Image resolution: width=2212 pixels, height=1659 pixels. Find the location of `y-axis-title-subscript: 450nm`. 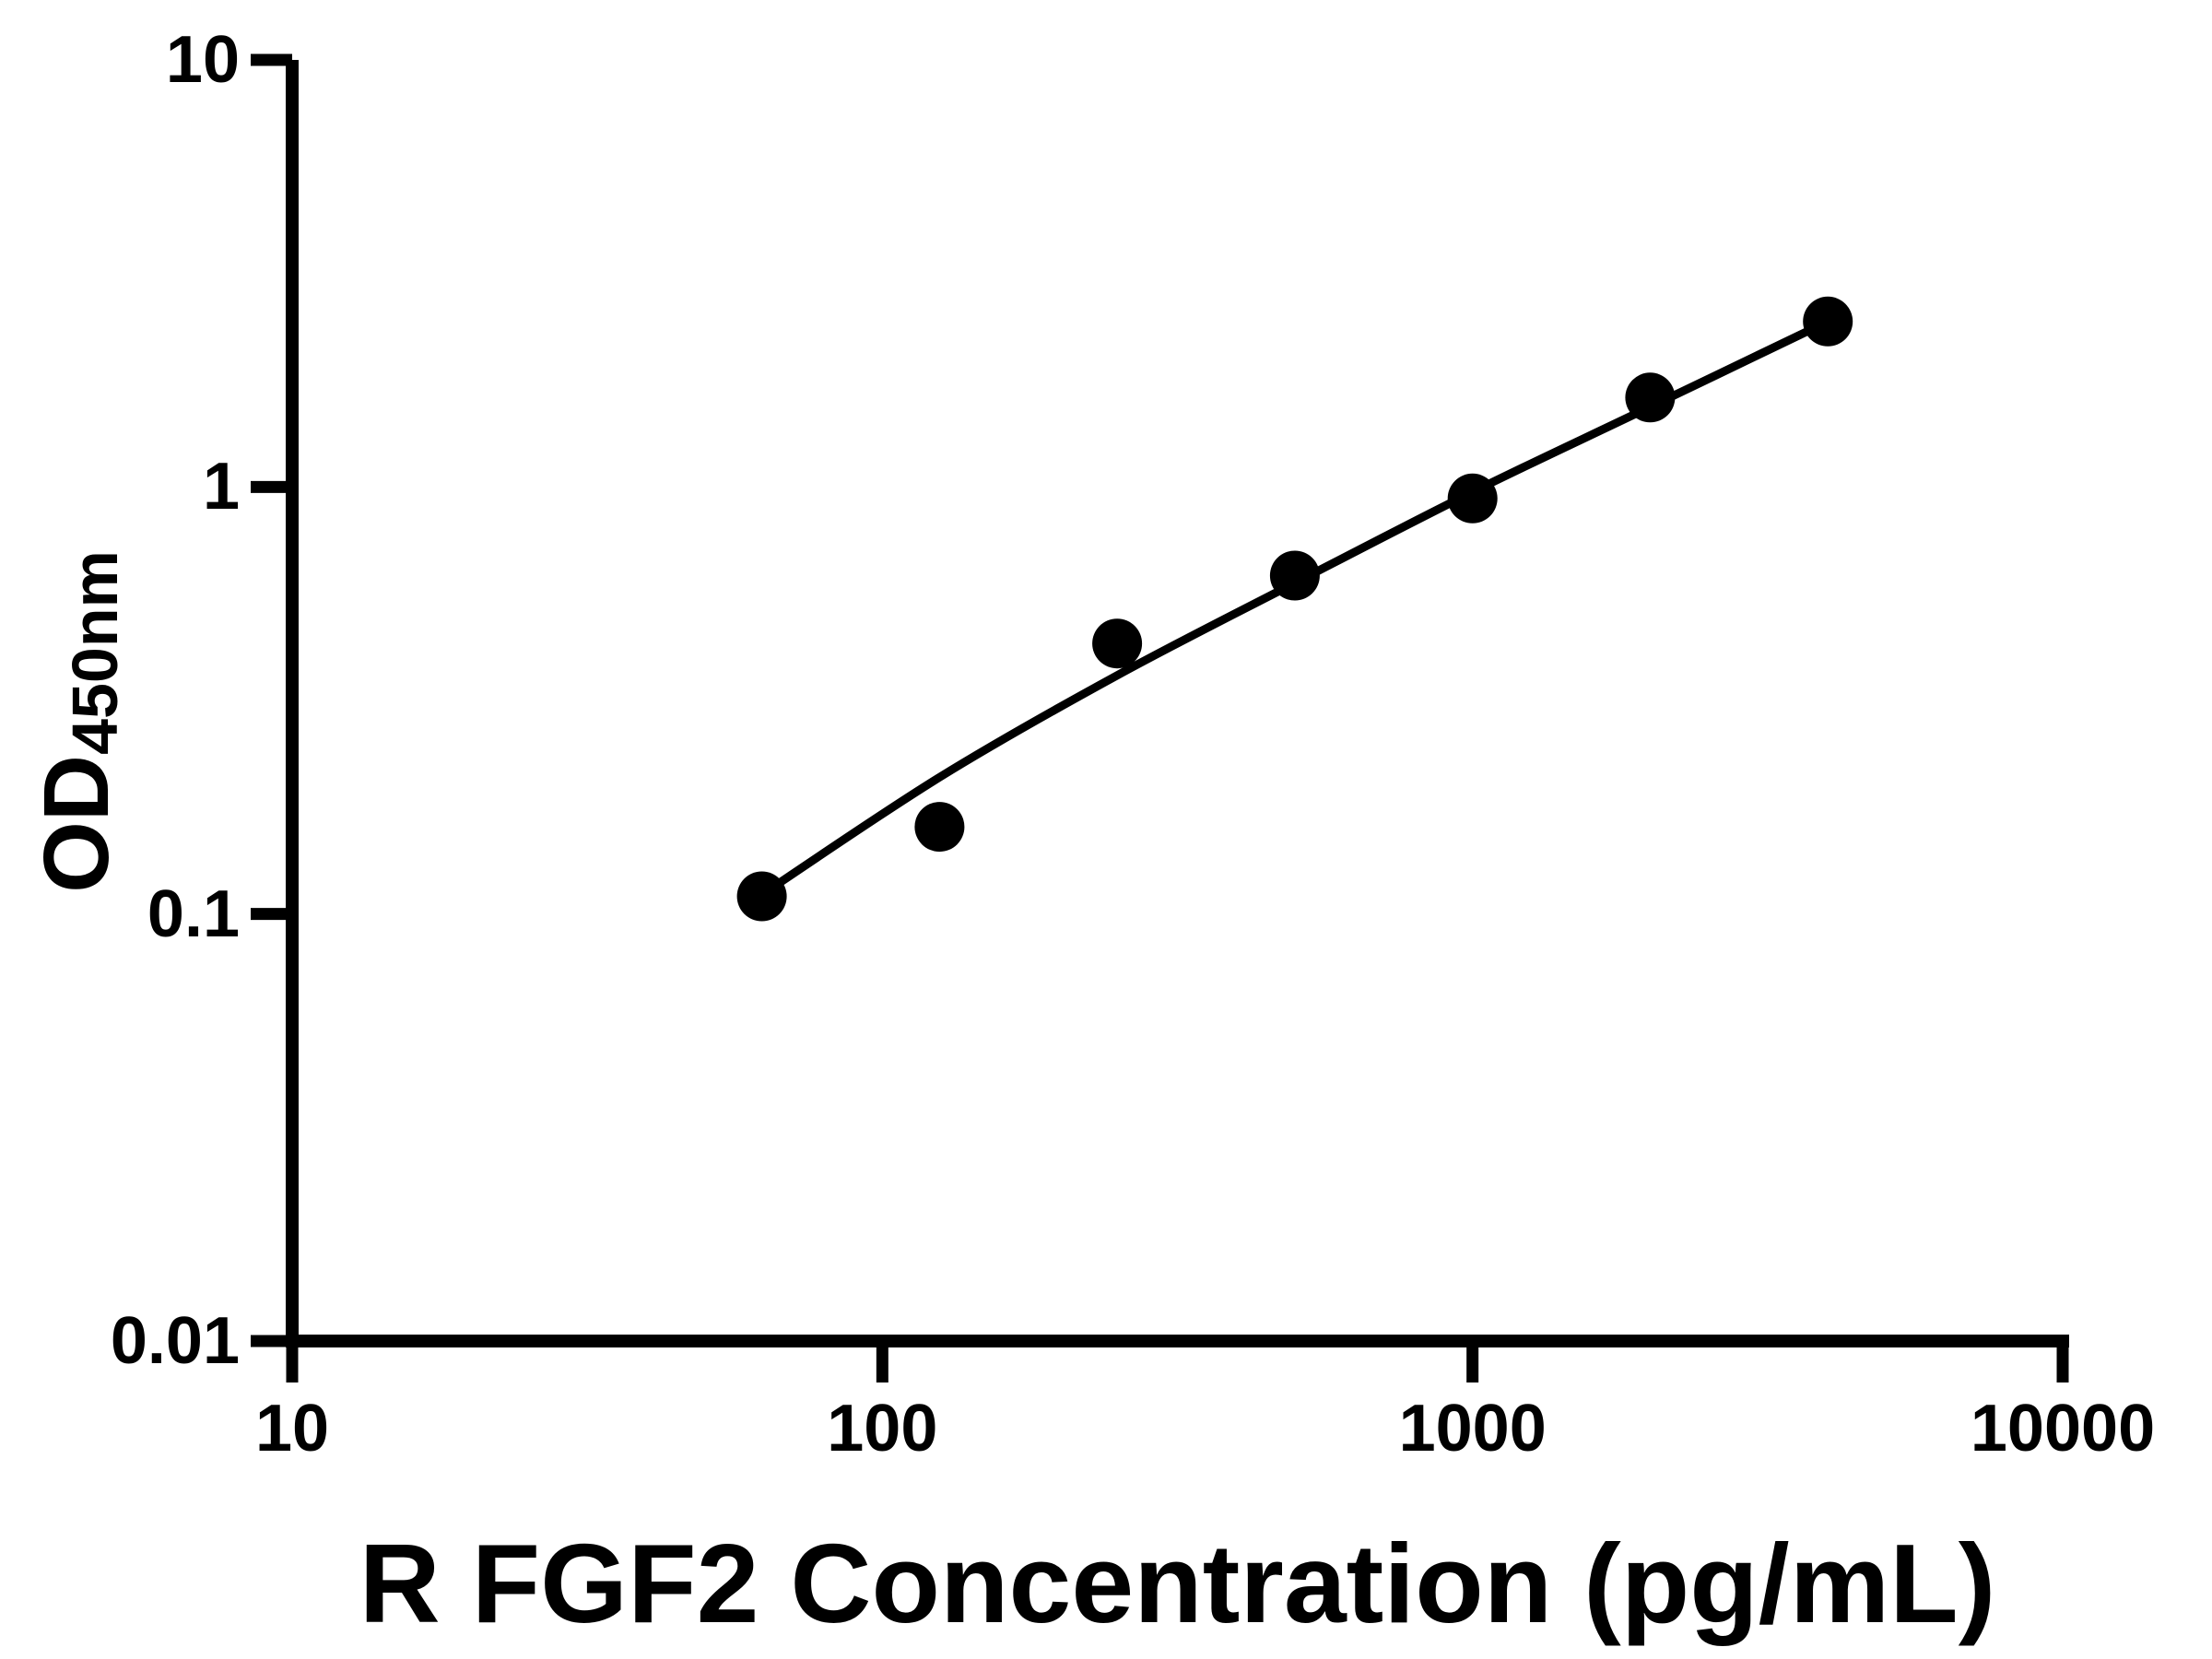

y-axis-title-subscript: 450nm is located at coordinates (95, 652).